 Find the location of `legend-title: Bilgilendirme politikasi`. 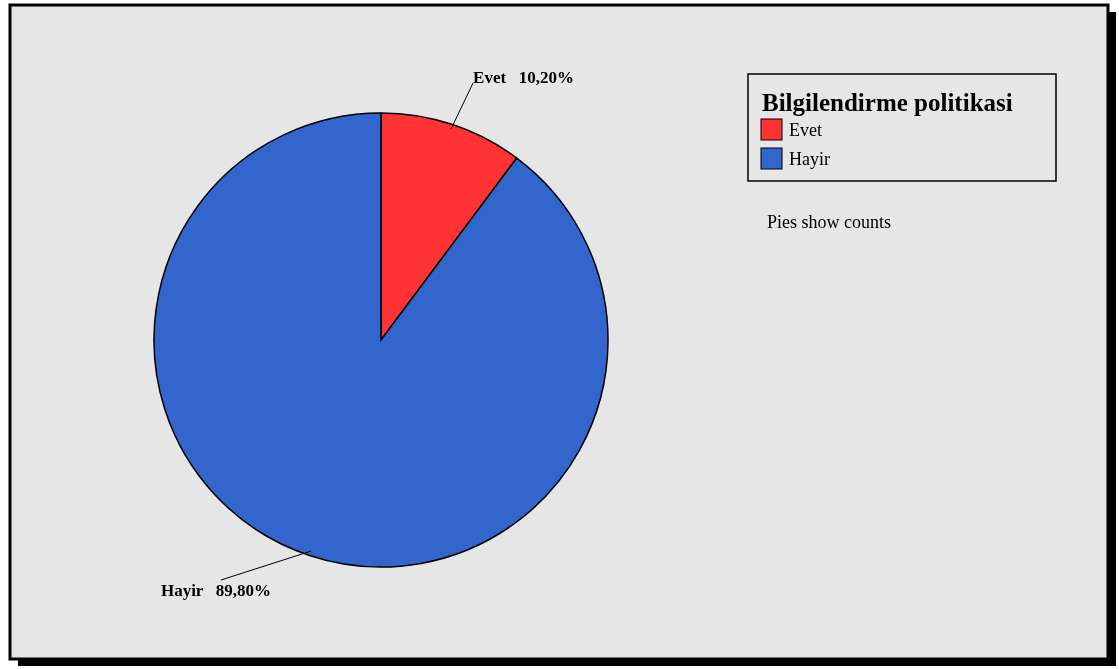

legend-title: Bilgilendirme politikasi is located at coordinates (887, 102).